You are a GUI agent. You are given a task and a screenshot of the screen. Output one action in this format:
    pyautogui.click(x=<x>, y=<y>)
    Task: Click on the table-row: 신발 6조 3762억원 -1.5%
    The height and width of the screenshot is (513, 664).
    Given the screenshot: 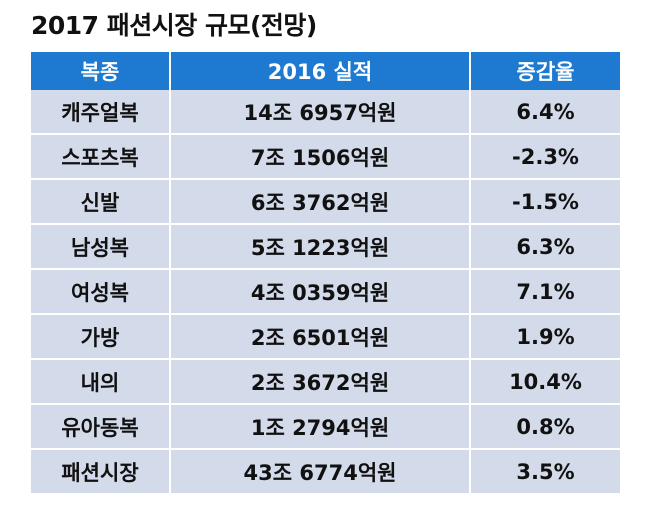 What is the action you would take?
    pyautogui.click(x=325, y=201)
    